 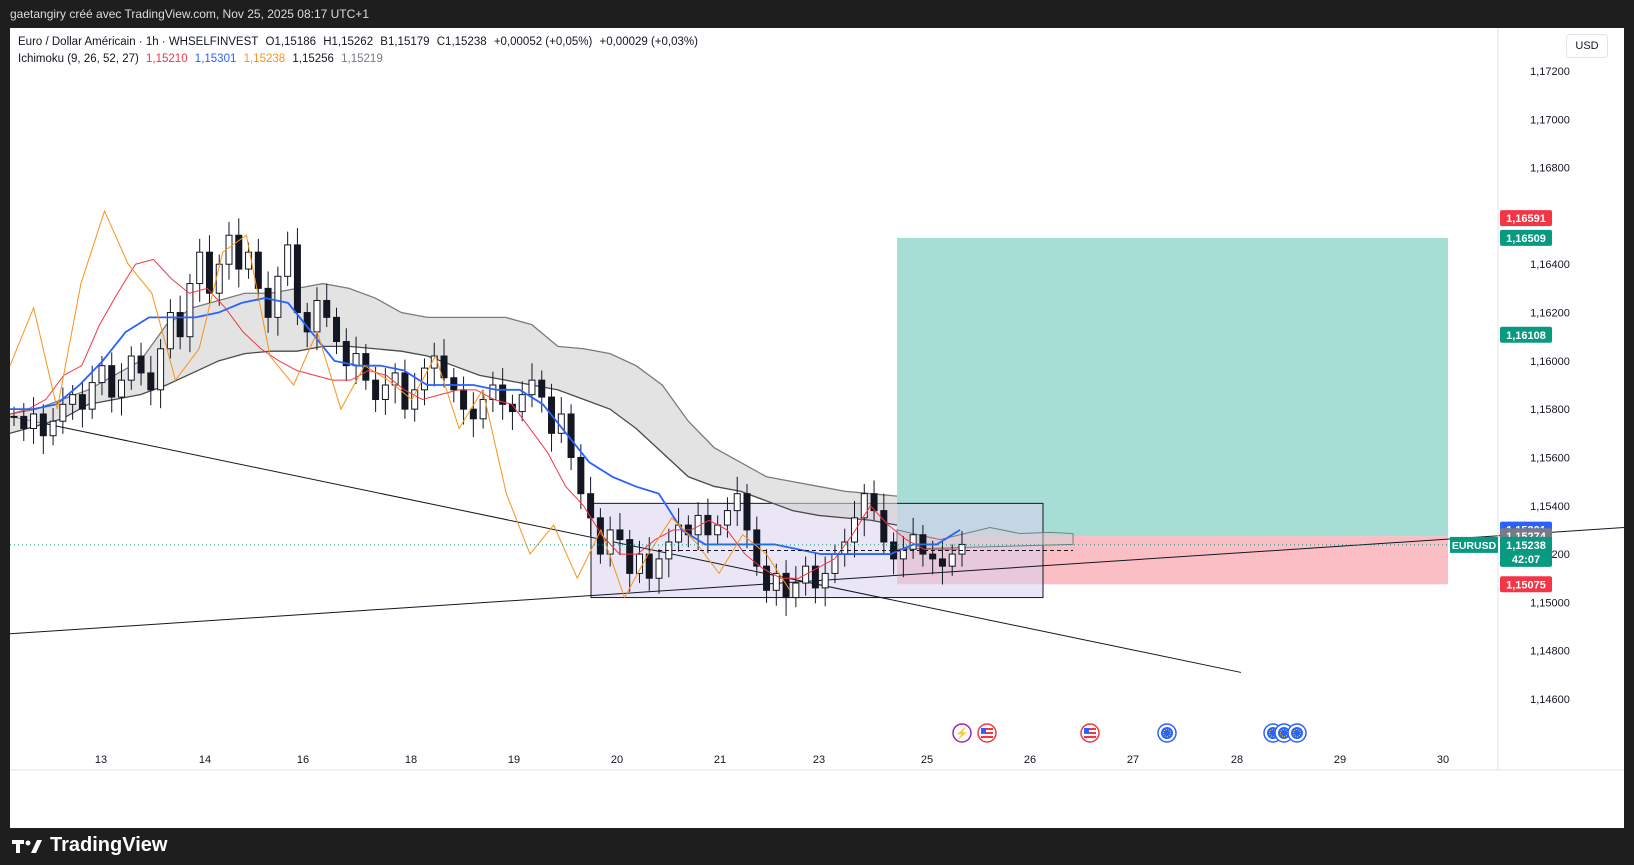 I want to click on target-zone, so click(x=1172, y=387).